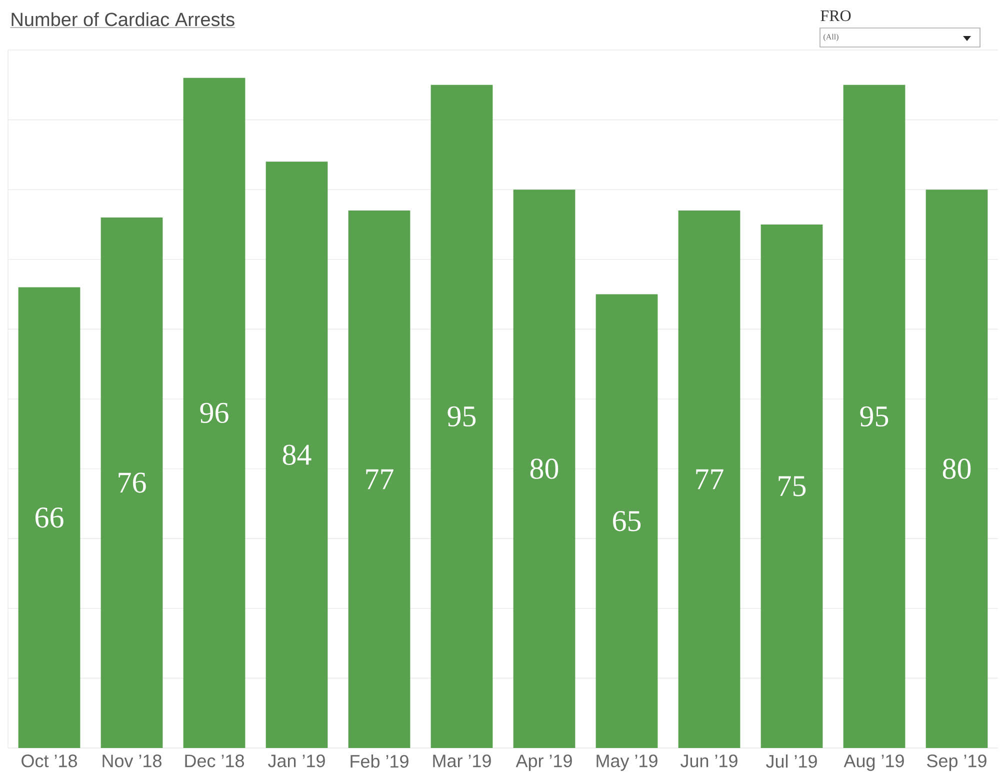  What do you see at coordinates (214, 413) in the screenshot?
I see `data-label: 96` at bounding box center [214, 413].